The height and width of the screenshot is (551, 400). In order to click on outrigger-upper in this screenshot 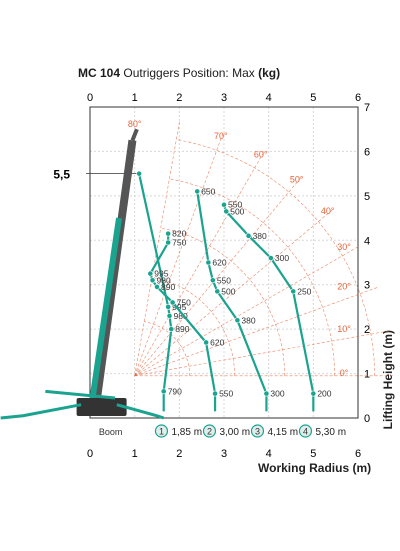, I will do `click(80, 394)`.